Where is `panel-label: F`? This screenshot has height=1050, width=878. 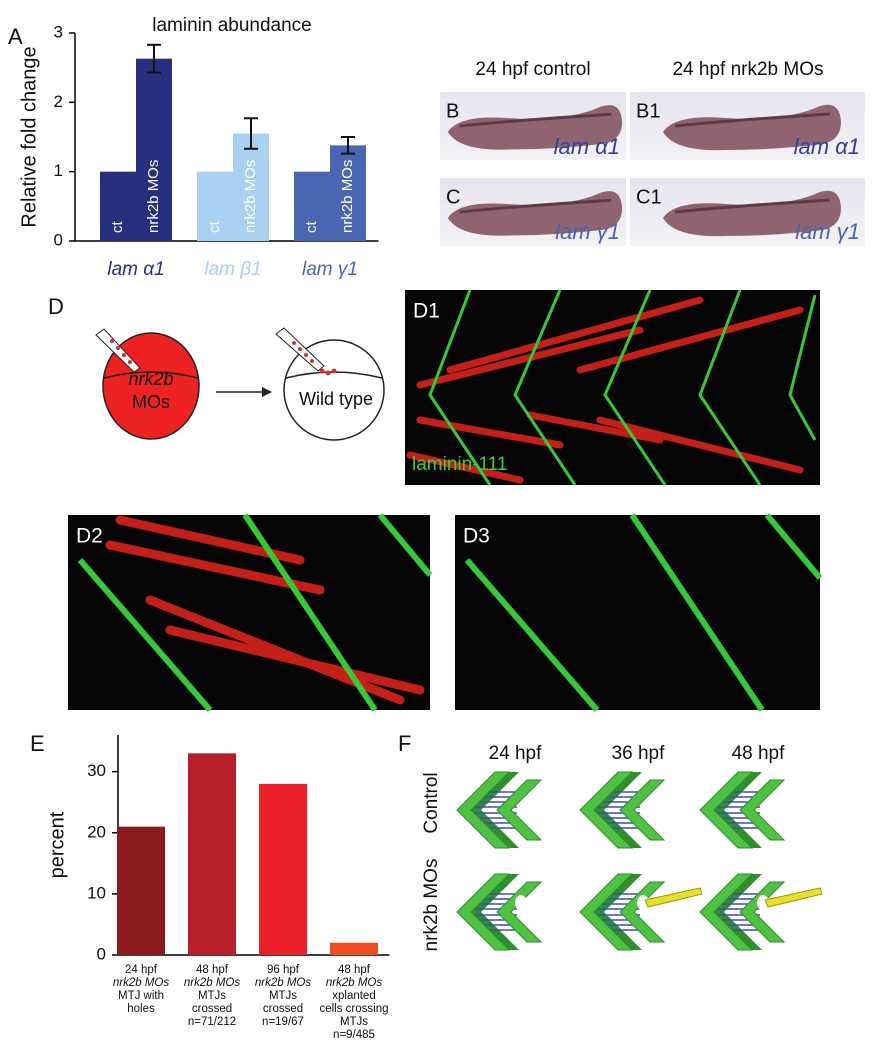 panel-label: F is located at coordinates (404, 743).